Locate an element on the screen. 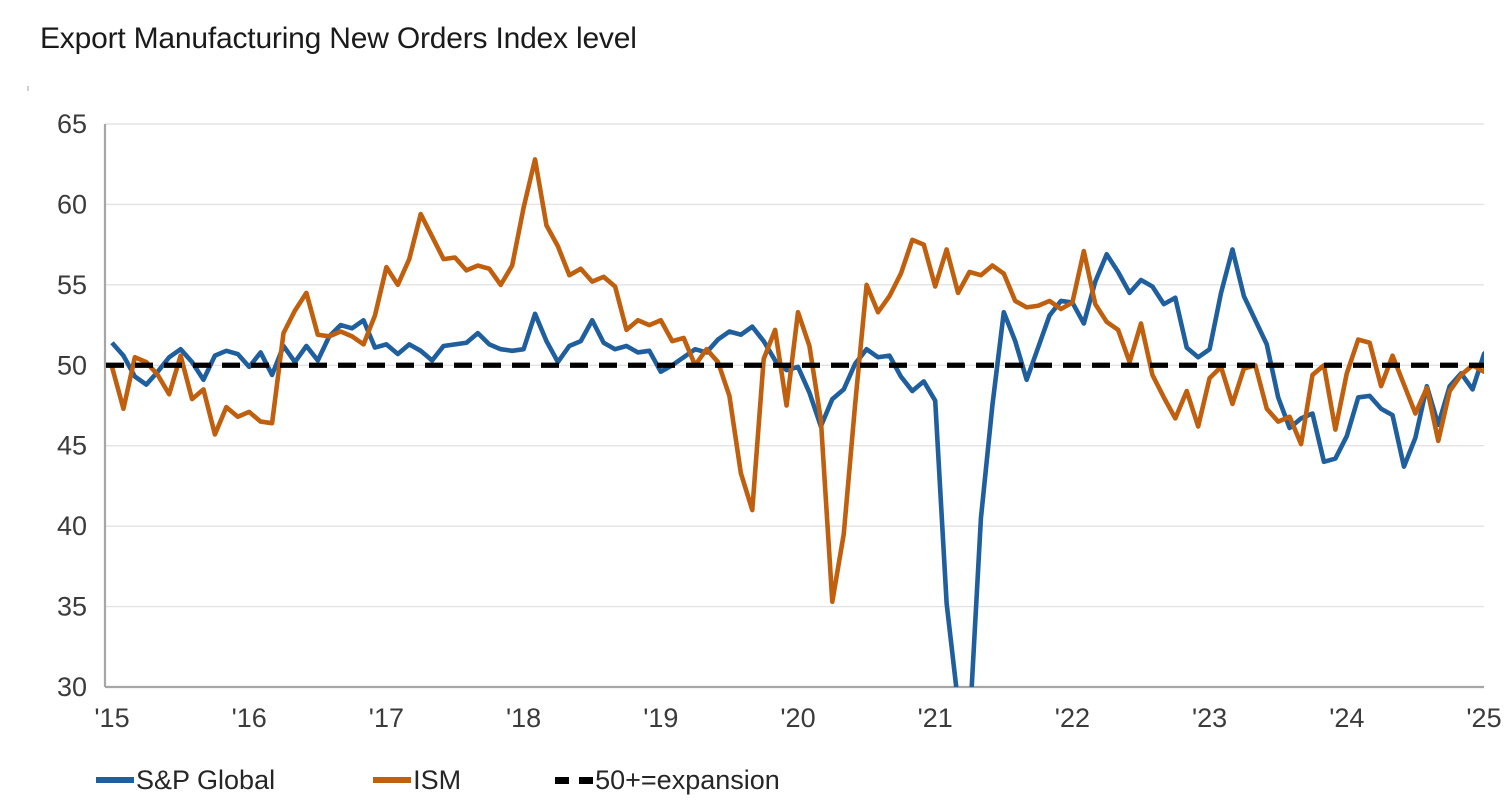 This screenshot has height=812, width=1504. legend-label-ism: ISM is located at coordinates (437, 779).